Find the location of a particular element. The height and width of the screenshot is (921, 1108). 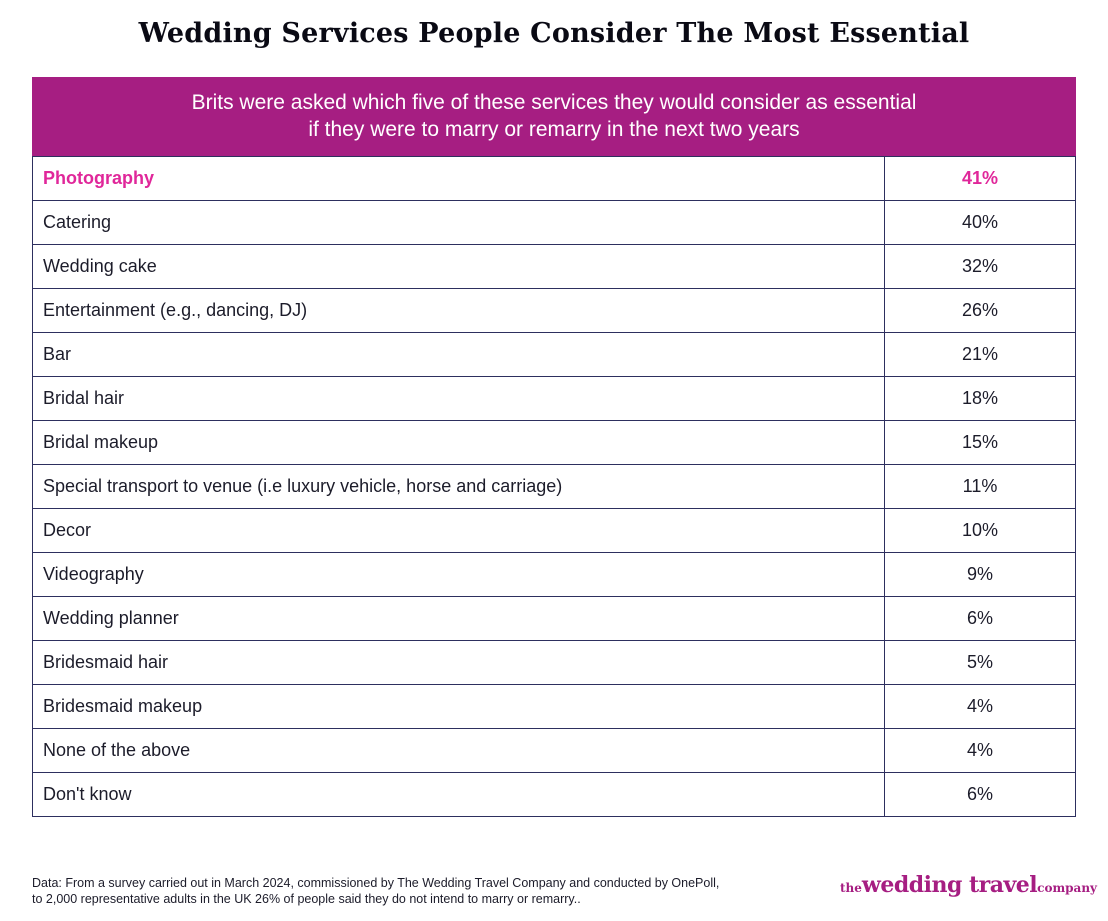

table-row: Bar 21% is located at coordinates (554, 354).